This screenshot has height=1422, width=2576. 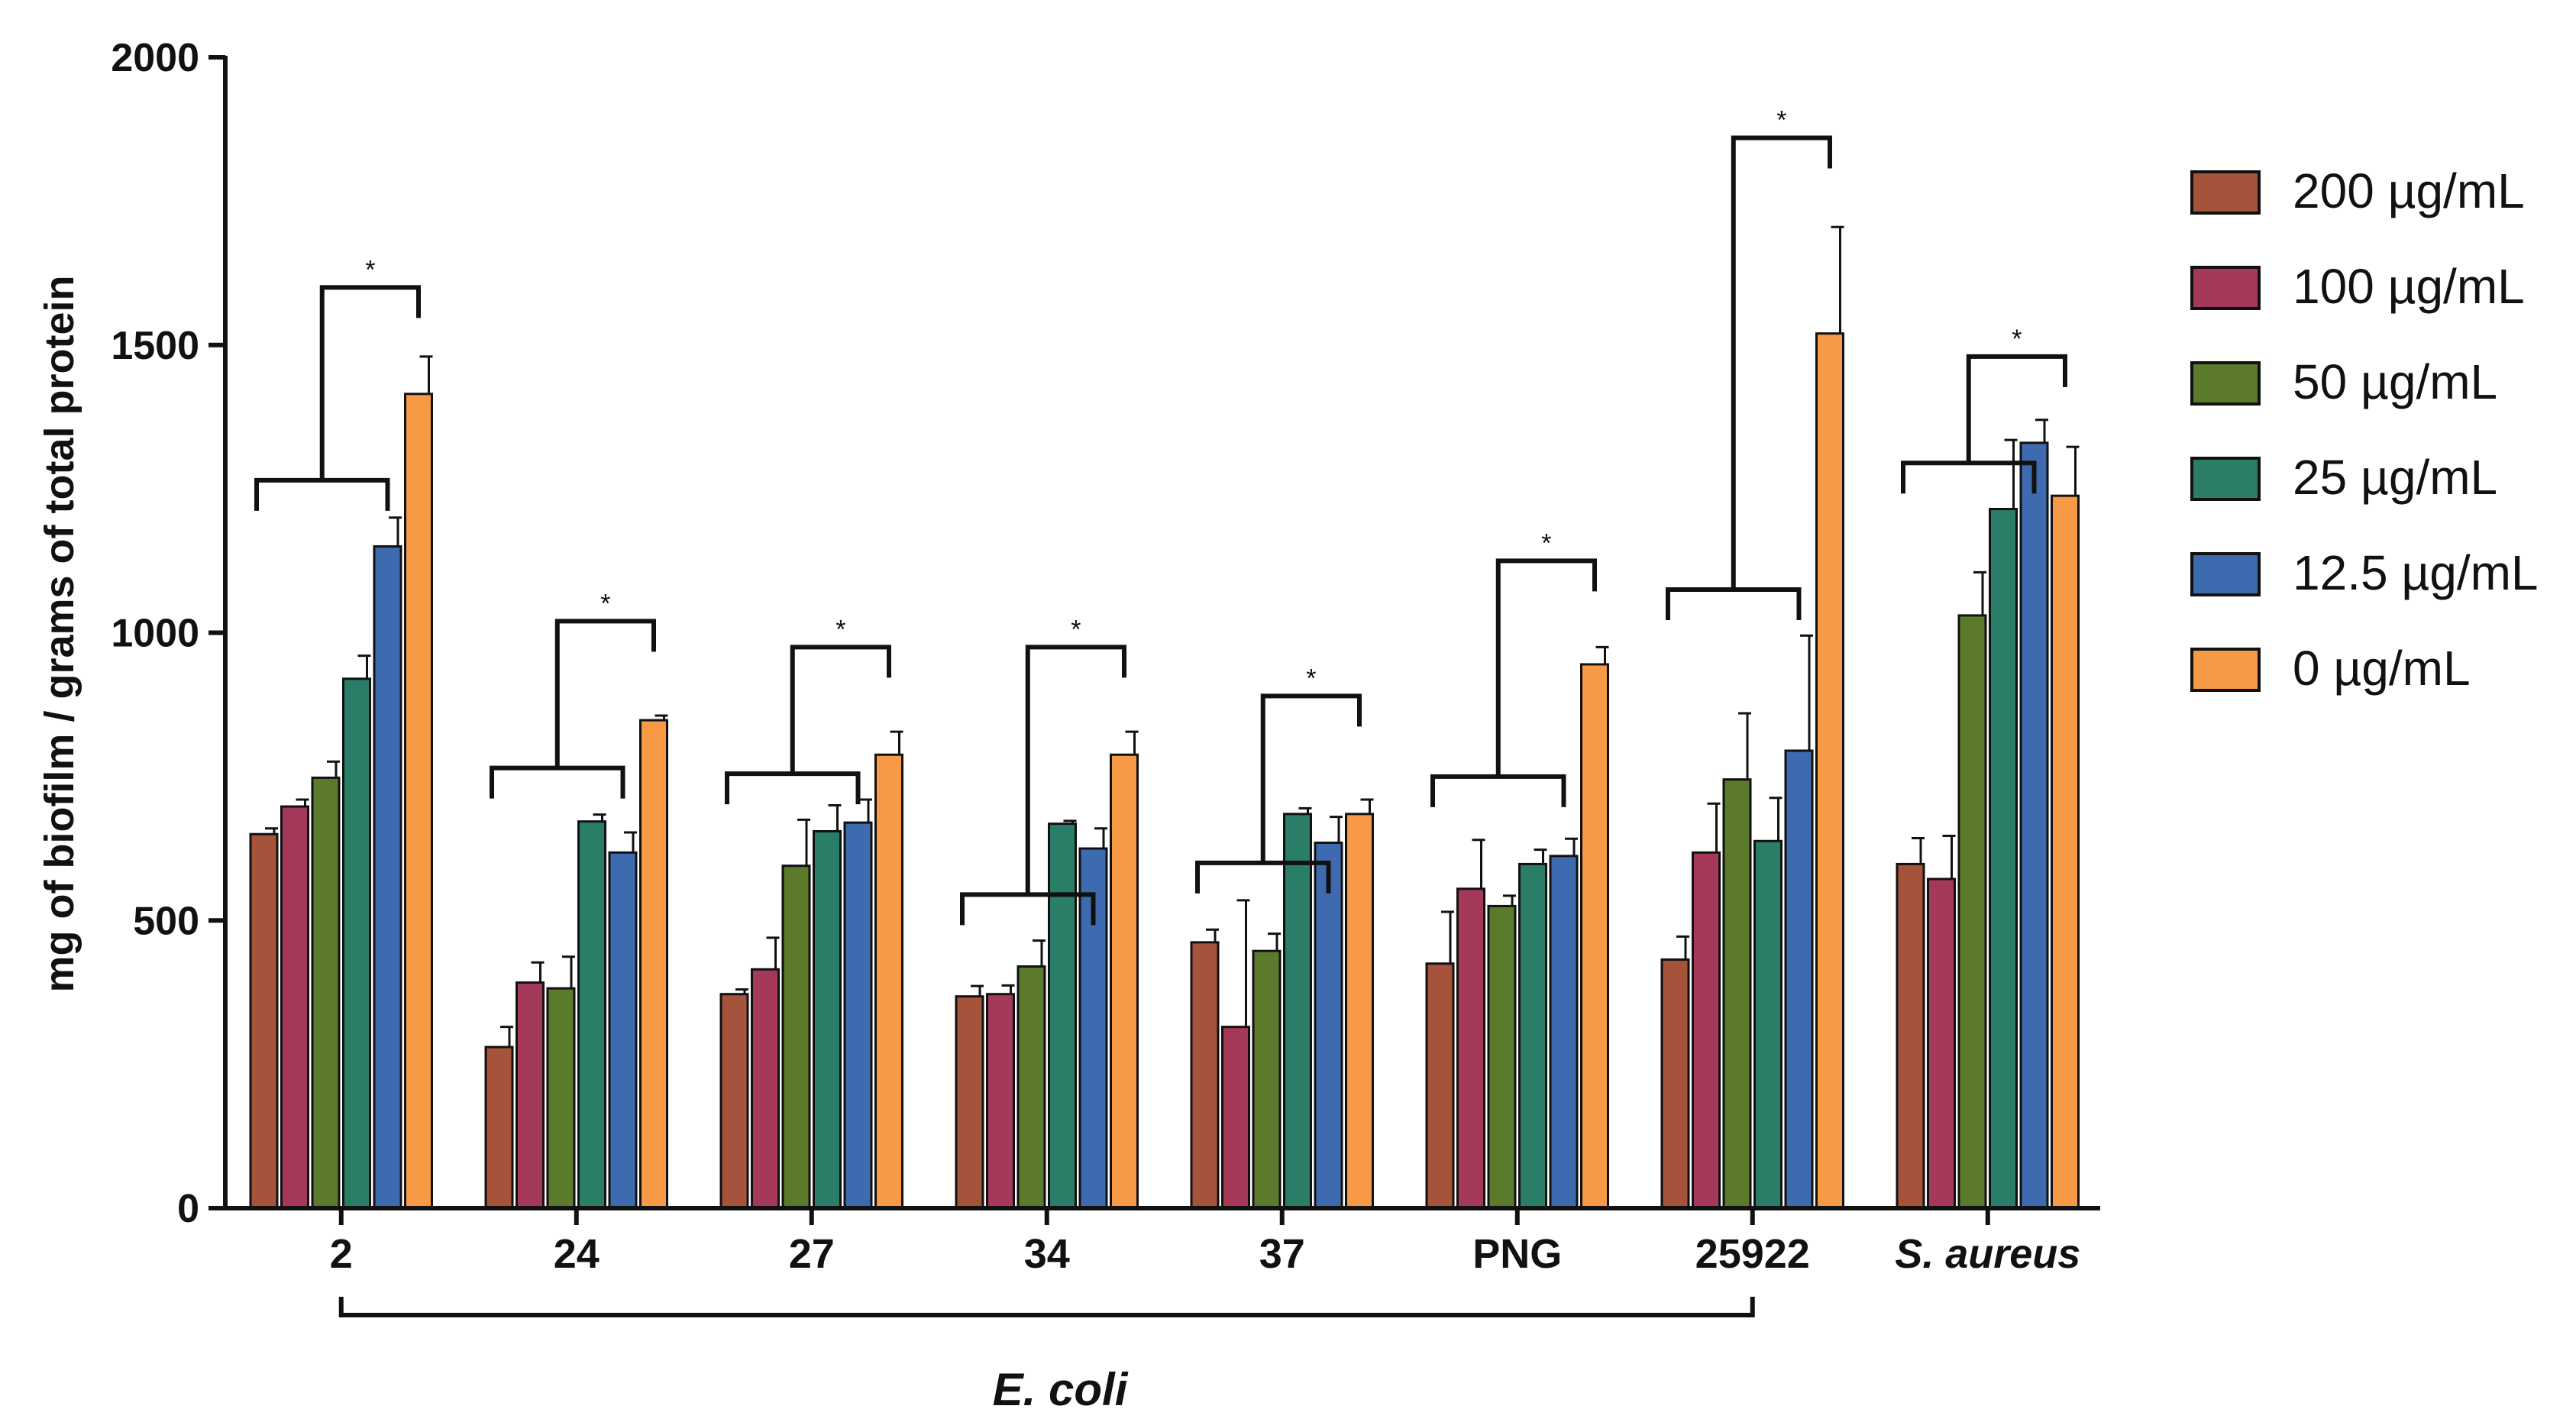 What do you see at coordinates (155, 634) in the screenshot?
I see `y-tick-label: 1000` at bounding box center [155, 634].